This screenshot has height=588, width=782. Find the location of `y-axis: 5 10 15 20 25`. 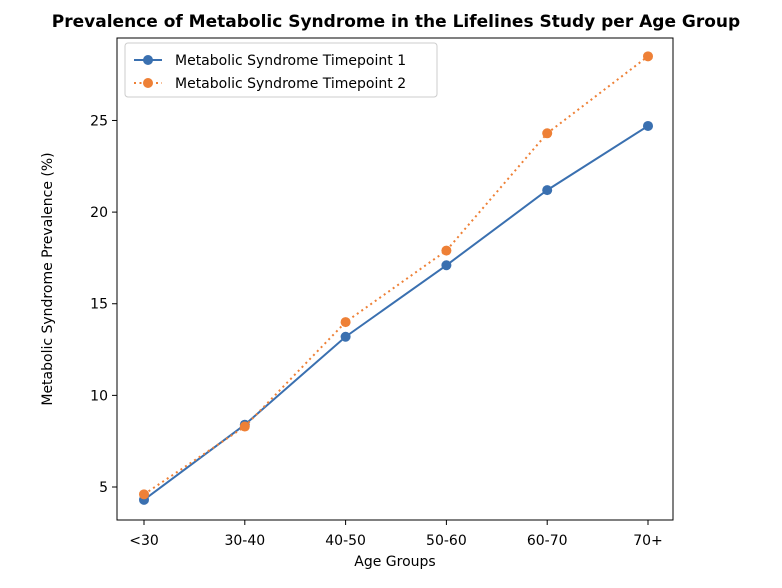

y-axis: 5 10 15 20 25 is located at coordinates (103, 304).